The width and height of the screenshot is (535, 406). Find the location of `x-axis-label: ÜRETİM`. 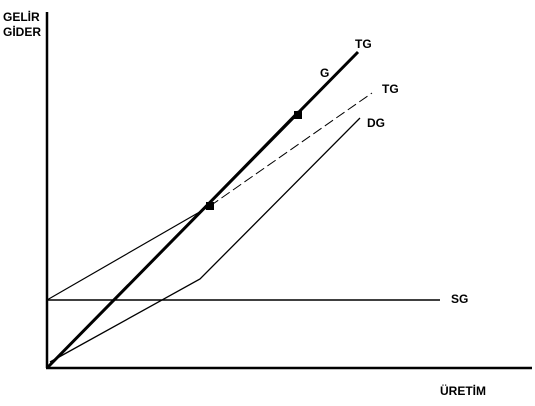

x-axis-label: ÜRETİM is located at coordinates (463, 391).